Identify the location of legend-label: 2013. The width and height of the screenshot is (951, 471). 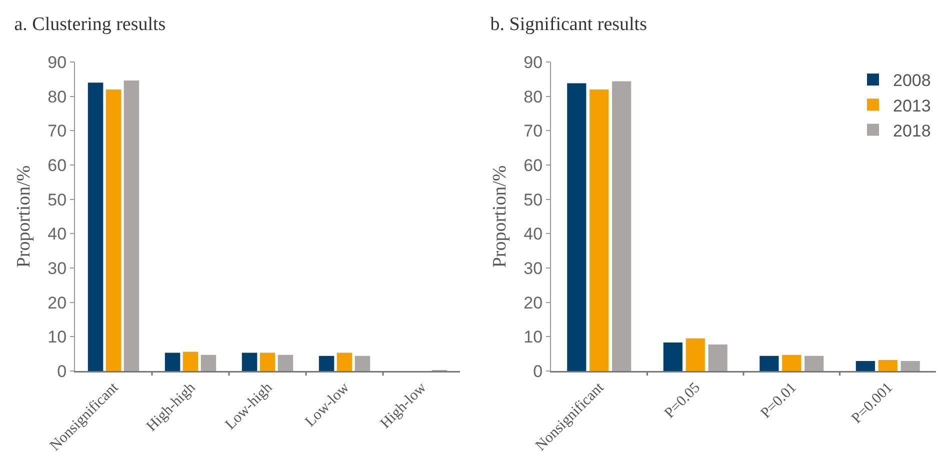
(912, 106).